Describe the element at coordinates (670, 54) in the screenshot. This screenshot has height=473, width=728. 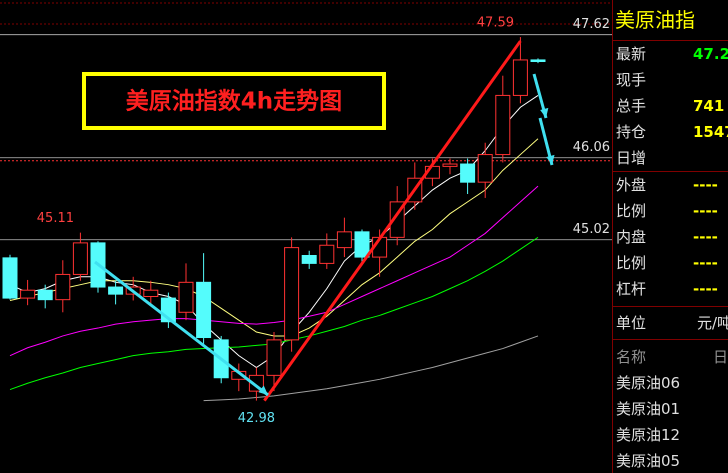
I see `quote-row: 最新 47.2` at that location.